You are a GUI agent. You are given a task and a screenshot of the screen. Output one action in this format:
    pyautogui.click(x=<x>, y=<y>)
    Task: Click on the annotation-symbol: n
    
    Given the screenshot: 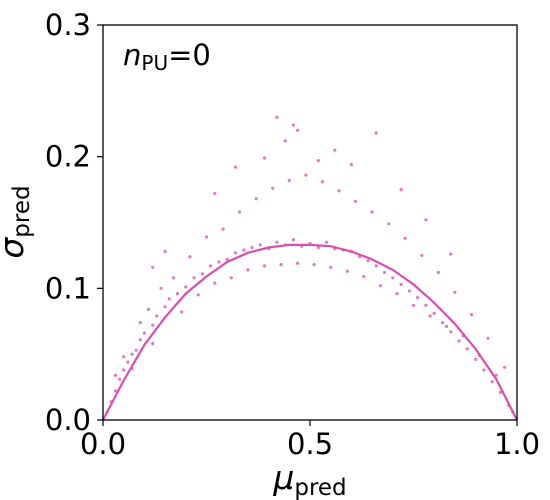 What is the action you would take?
    pyautogui.click(x=132, y=55)
    